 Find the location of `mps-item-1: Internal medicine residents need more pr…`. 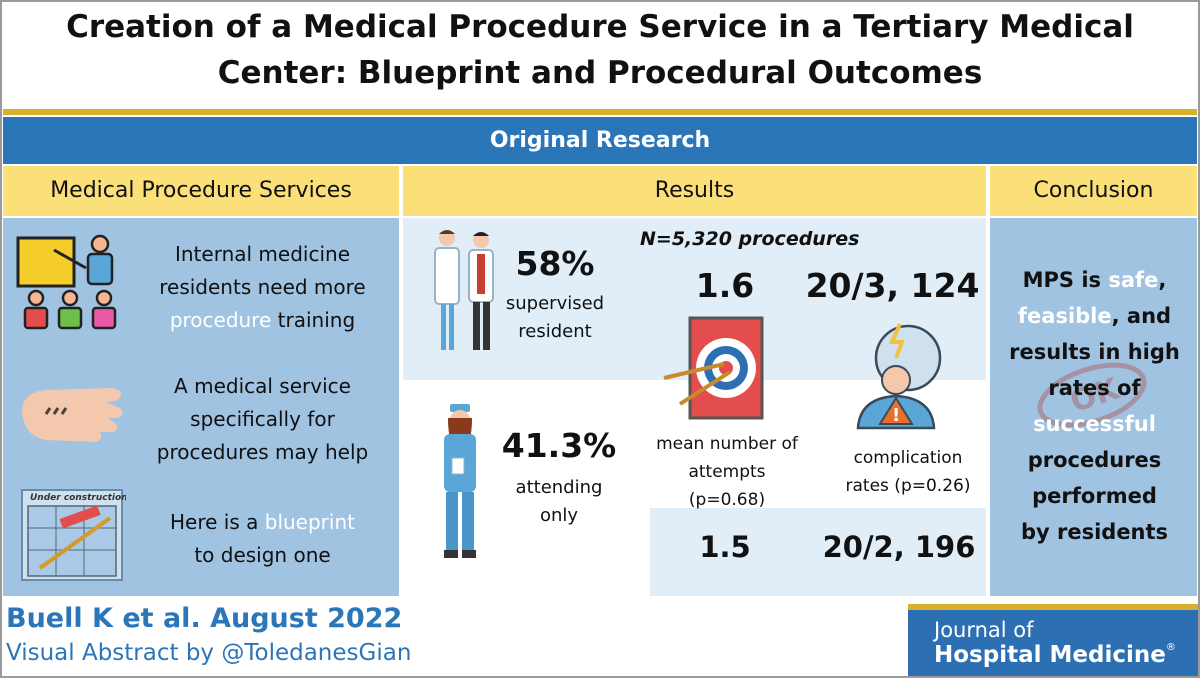

mps-item-1: Internal medicine residents need more pr… is located at coordinates (262, 287).